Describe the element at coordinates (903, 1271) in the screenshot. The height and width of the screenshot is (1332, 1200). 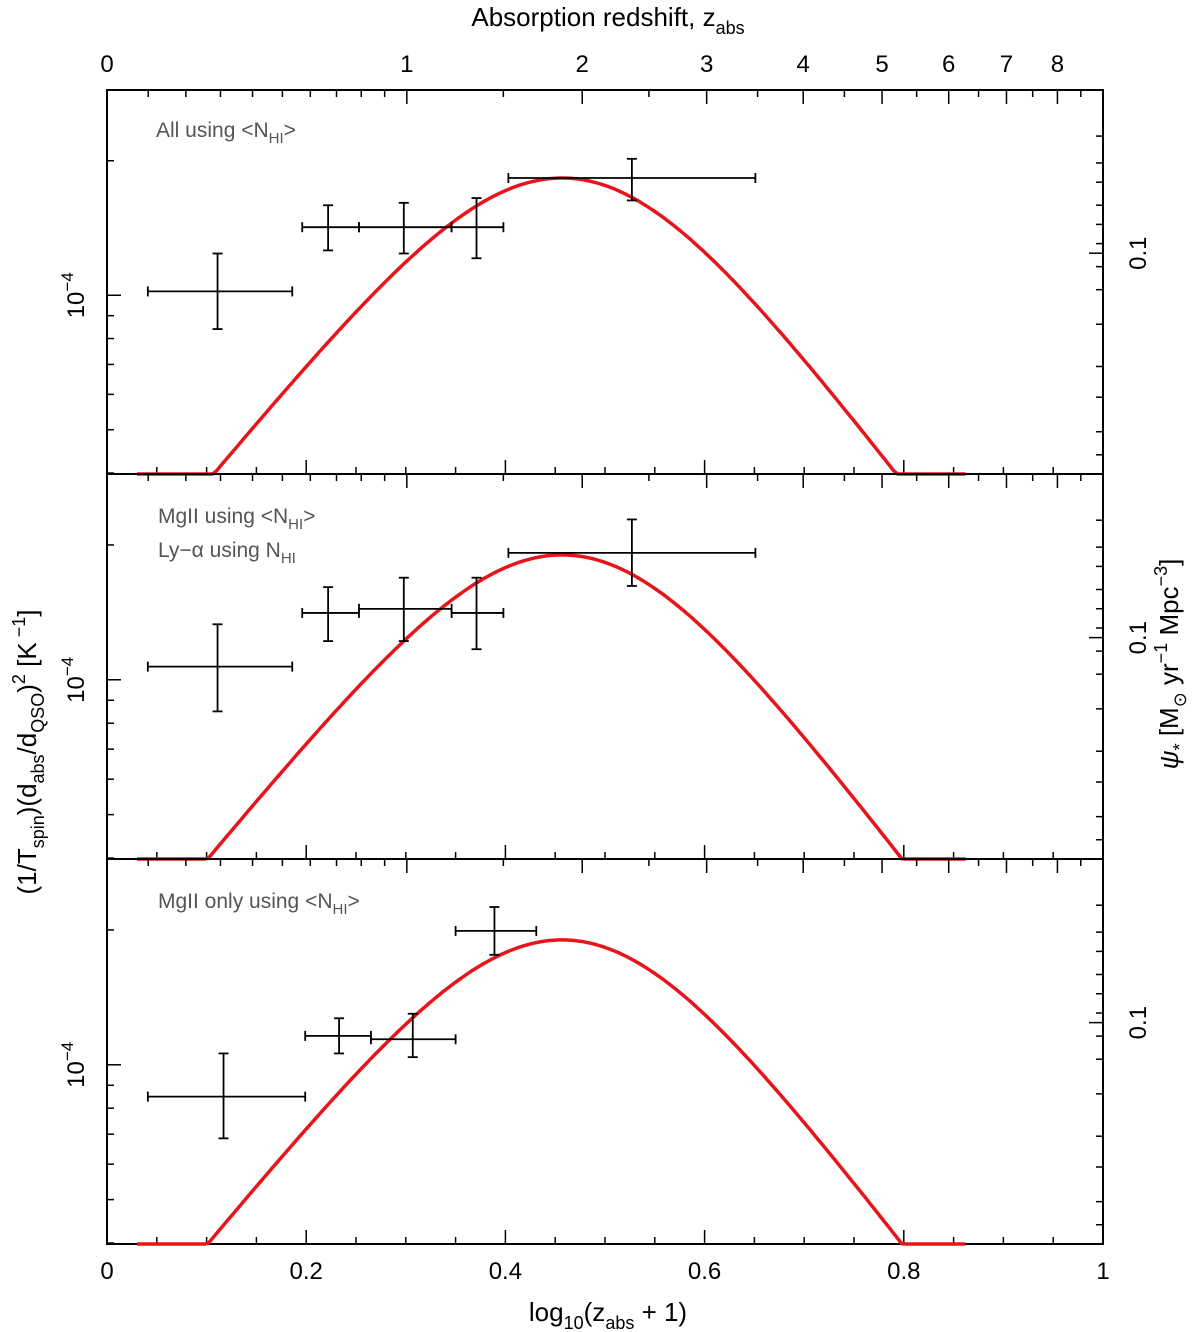
I see `bottom-tick-label: 0.8` at that location.